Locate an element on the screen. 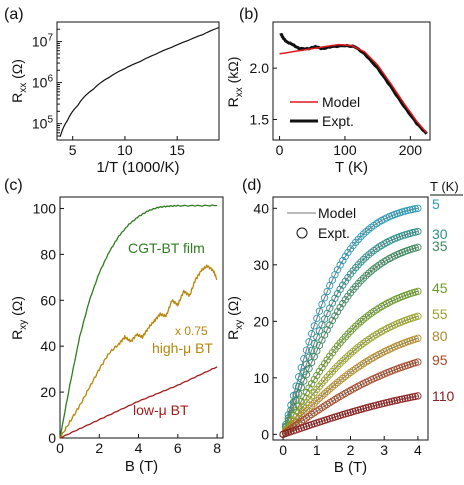 This screenshot has width=464, height=485. panel-a-chart: 5 10 15 10⁵ 10⁶ 10⁷ 1/T (1000/K) Rxx (Ω) is located at coordinates (114, 98).